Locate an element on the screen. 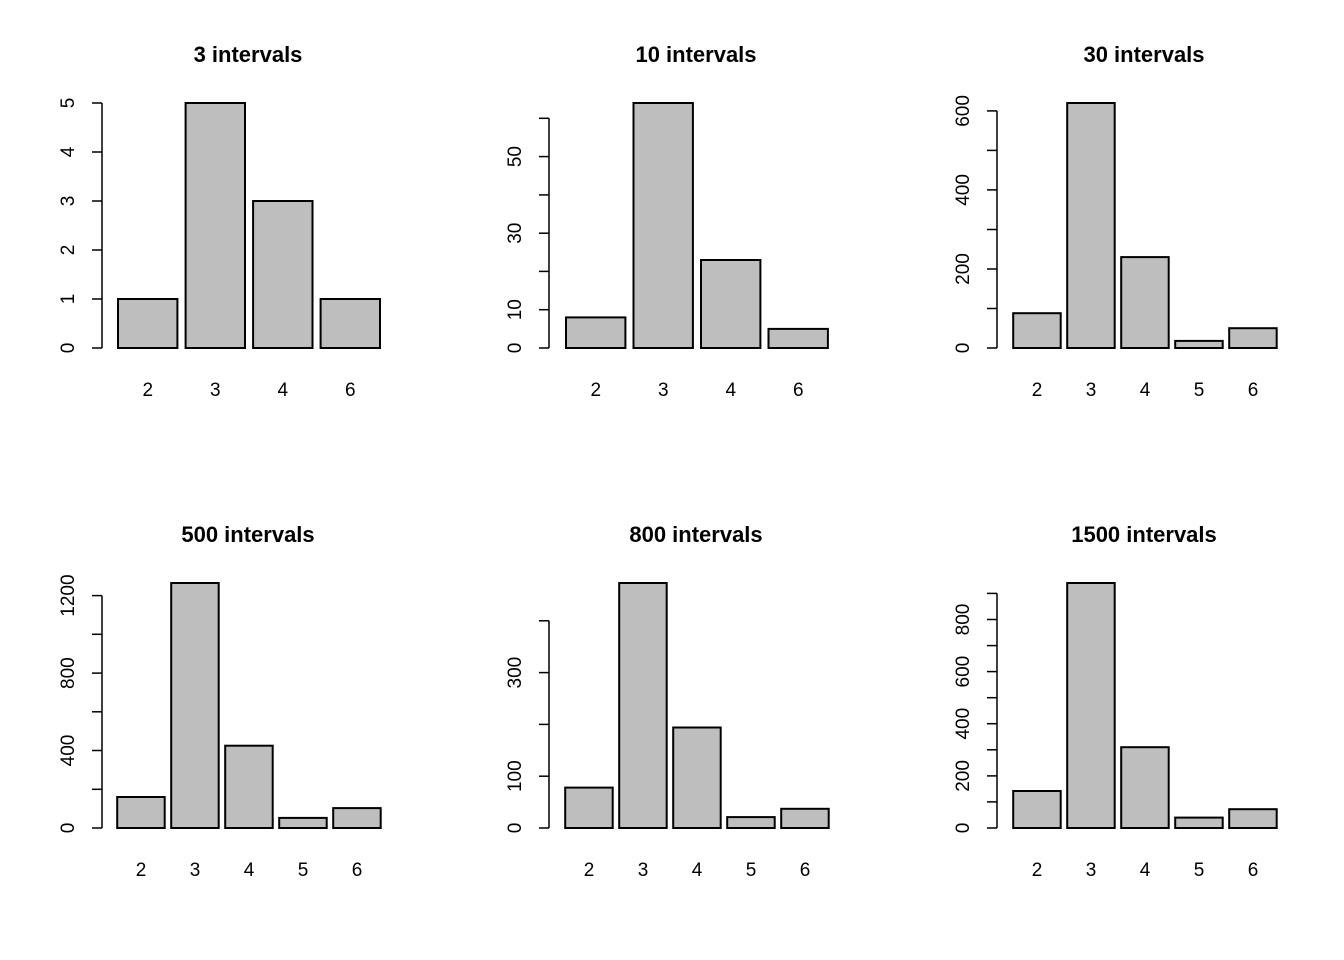 This screenshot has height=960, width=1344. chart-title: 500 intervals is located at coordinates (247, 534).